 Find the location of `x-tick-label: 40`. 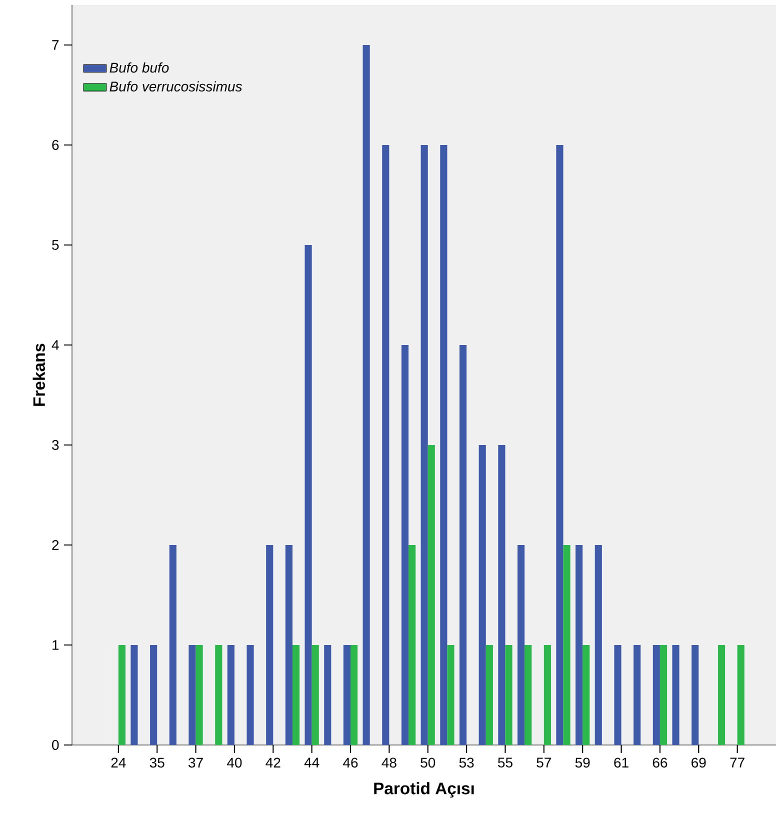

x-tick-label: 40 is located at coordinates (234, 763).